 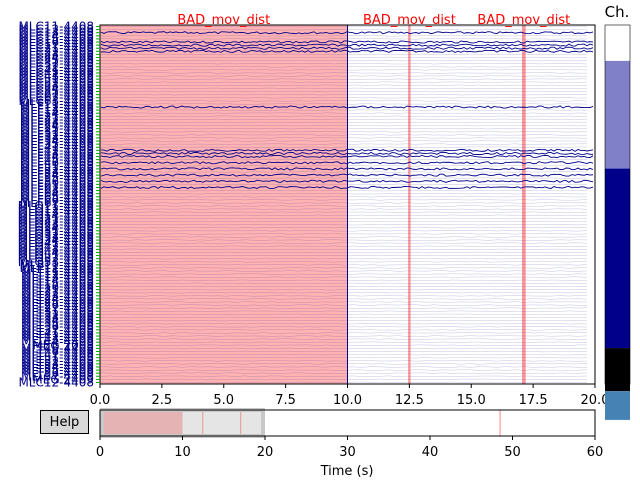 I want to click on channel-label: MLF24-4408, so click(x=57, y=126).